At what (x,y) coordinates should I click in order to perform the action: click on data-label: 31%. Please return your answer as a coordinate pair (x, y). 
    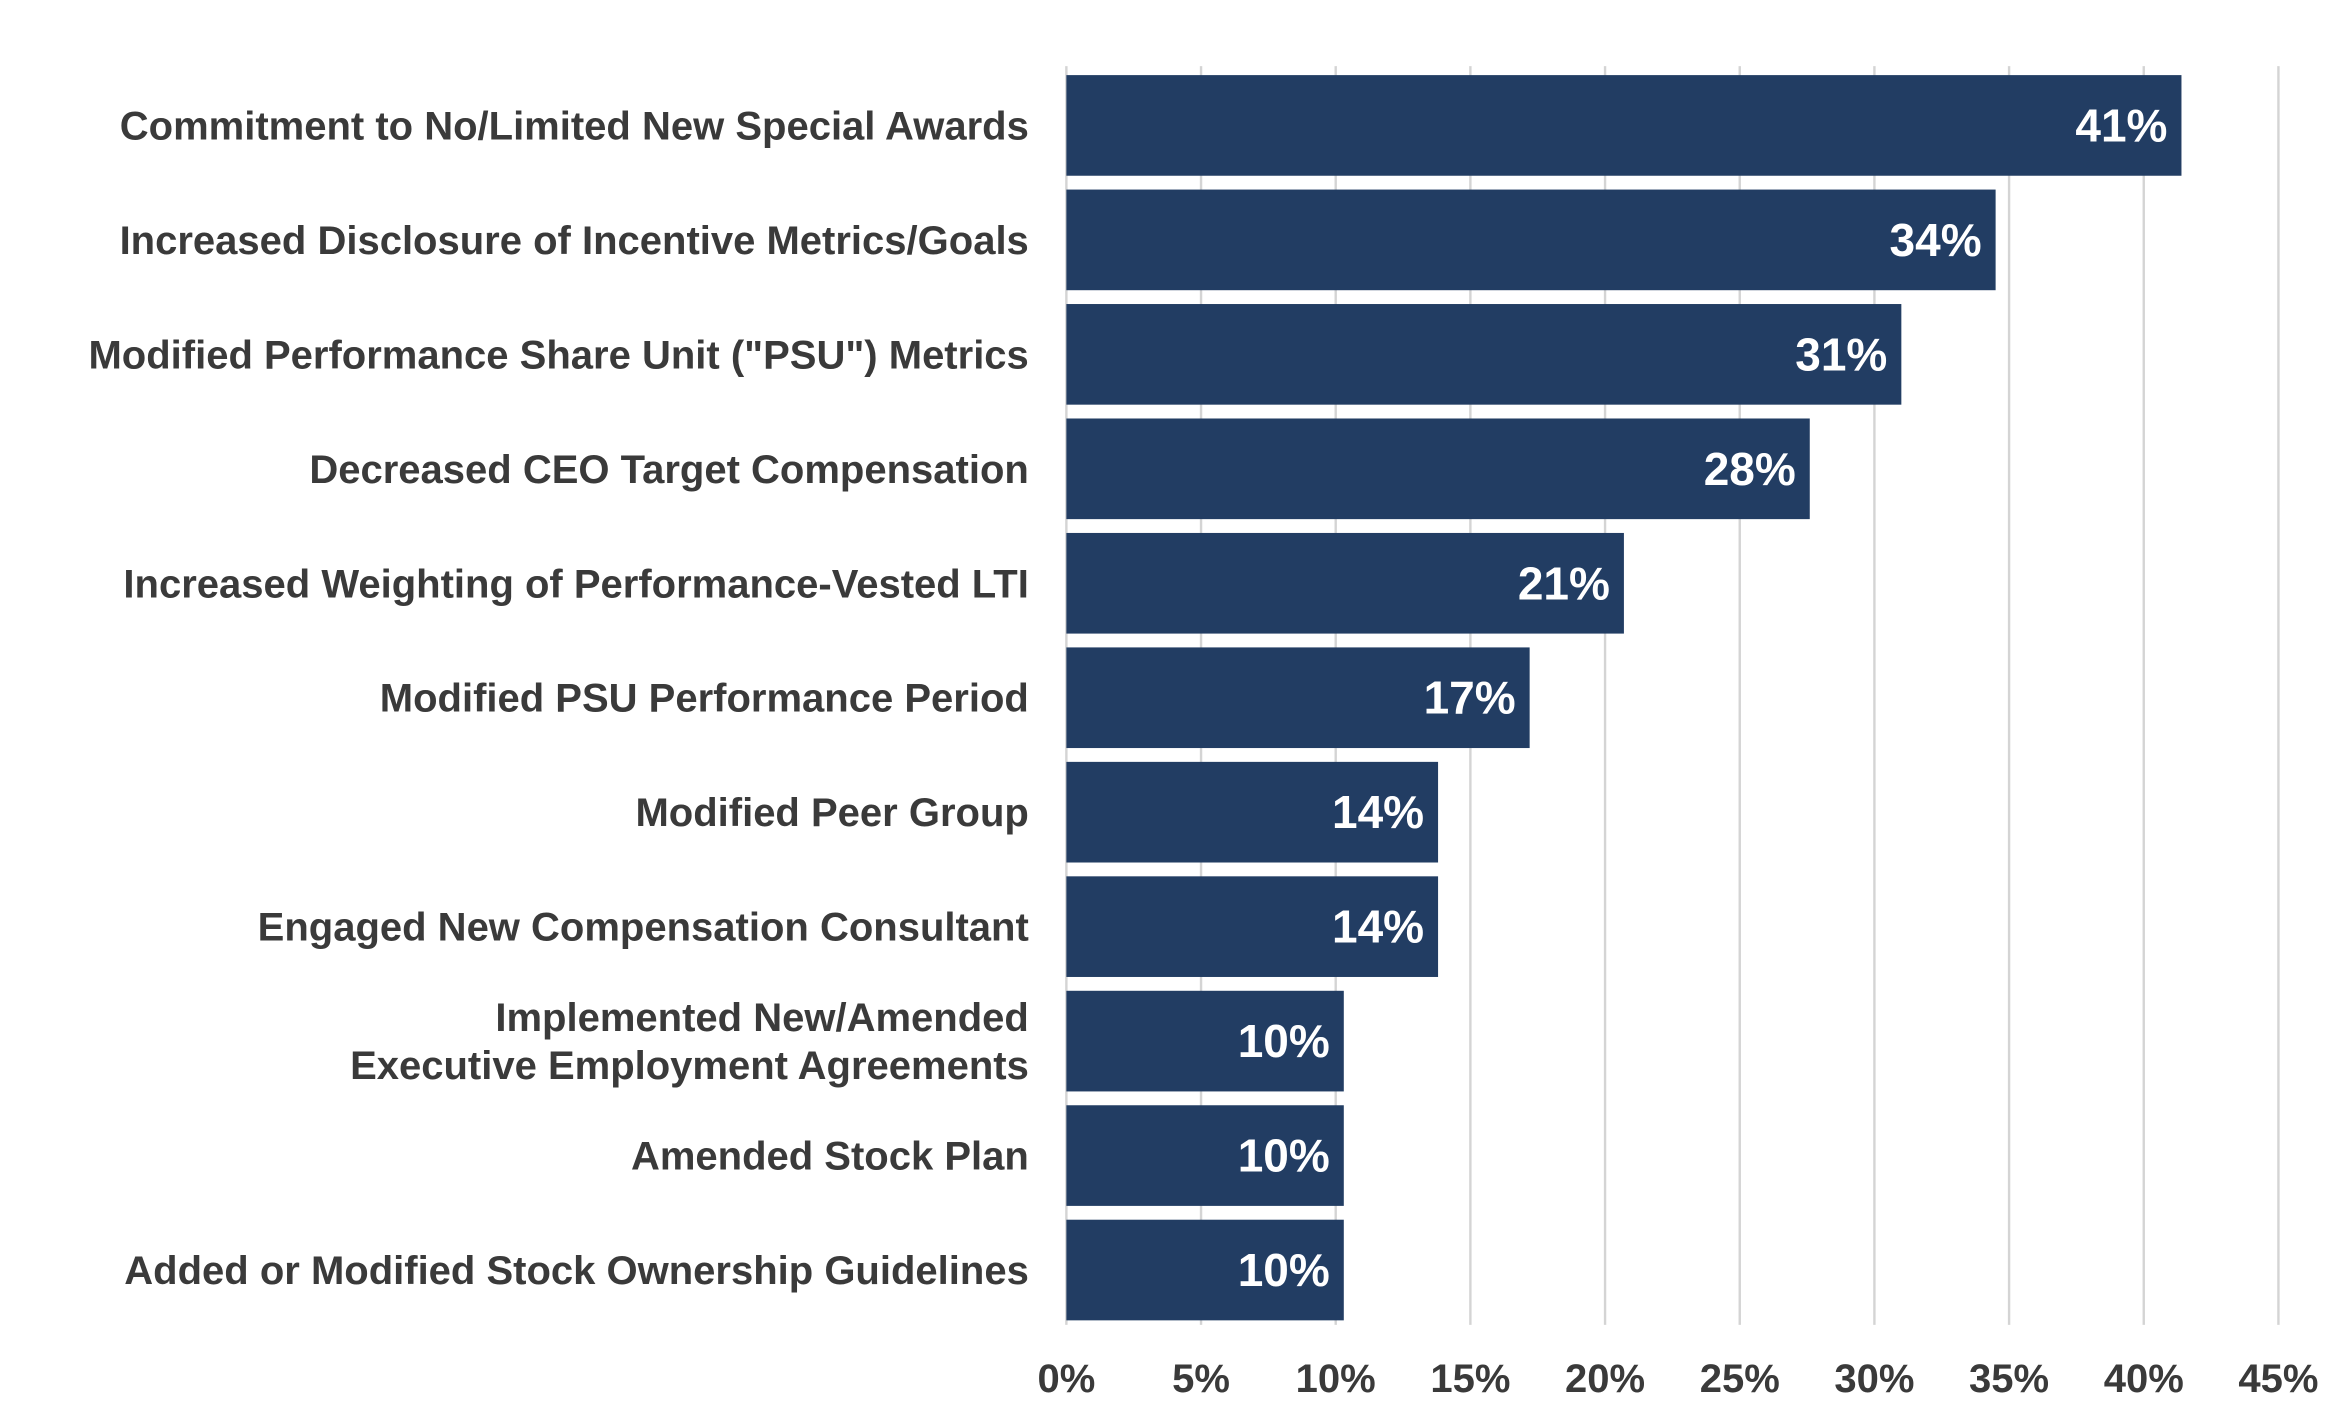
    Looking at the image, I should click on (1841, 354).